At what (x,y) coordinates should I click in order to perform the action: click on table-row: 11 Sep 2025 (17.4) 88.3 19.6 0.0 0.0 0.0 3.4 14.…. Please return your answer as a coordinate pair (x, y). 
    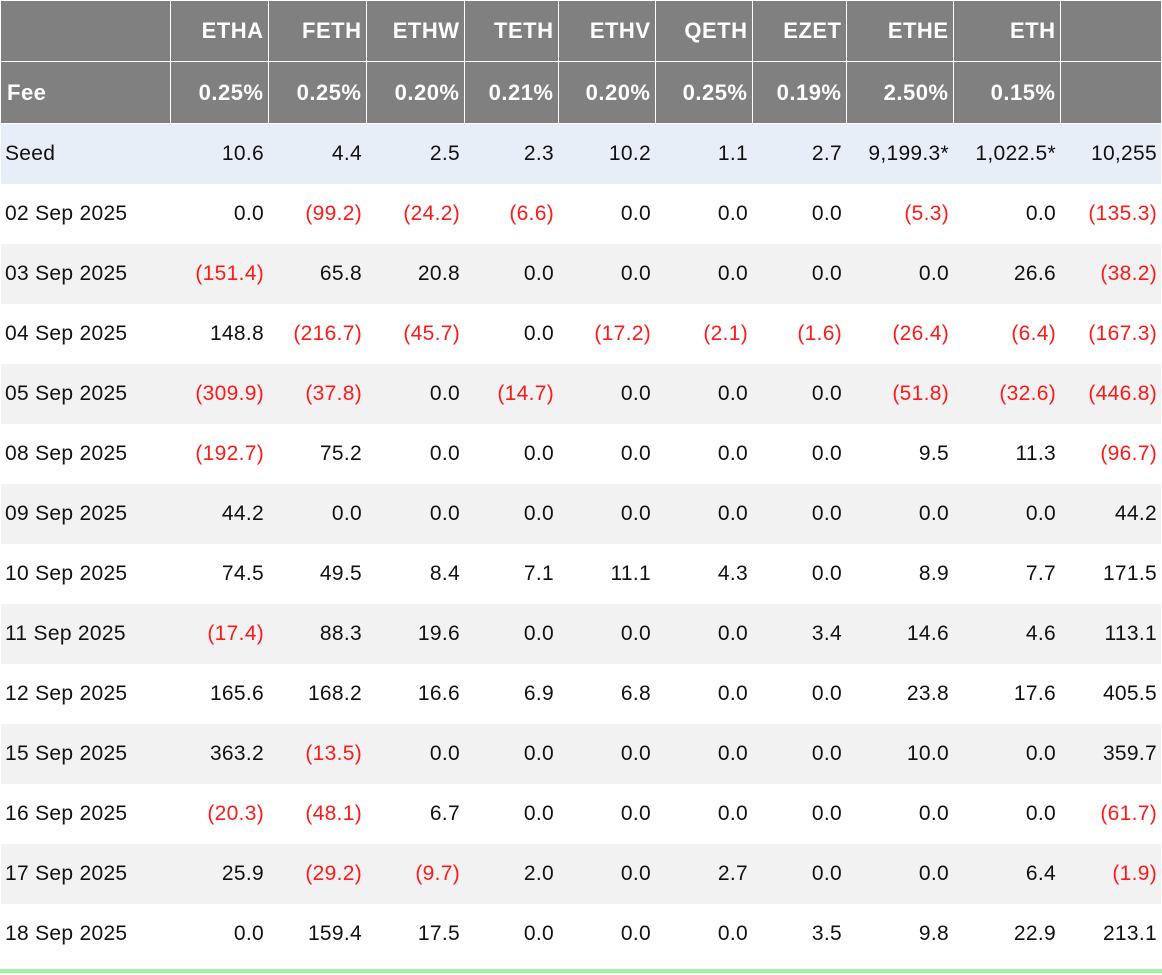
    Looking at the image, I should click on (581, 634).